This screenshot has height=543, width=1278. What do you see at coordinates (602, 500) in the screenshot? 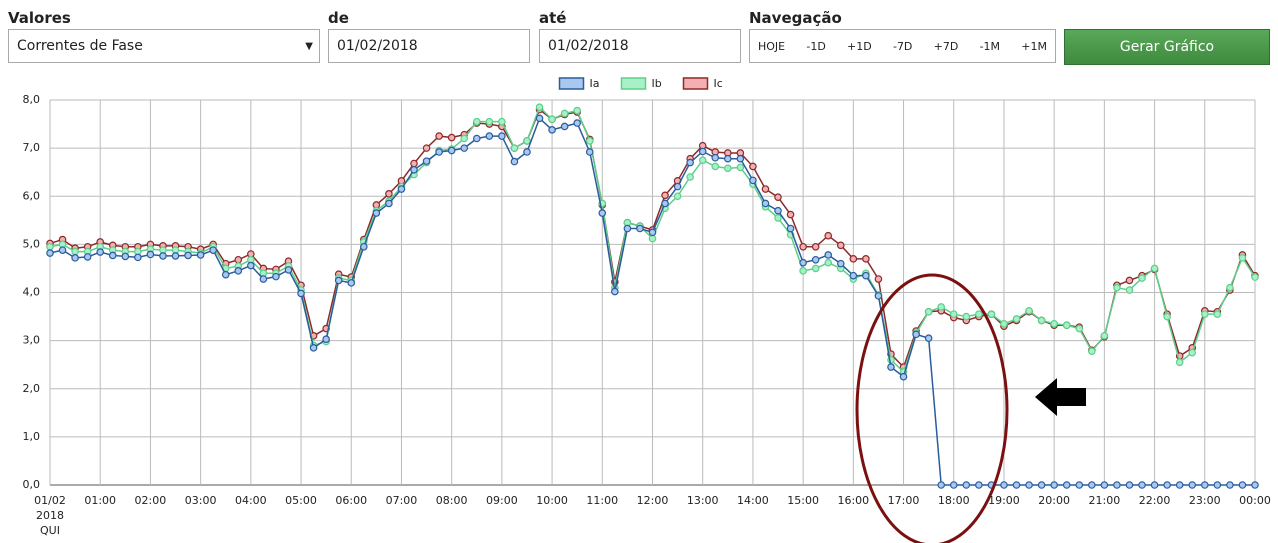
I see `x-tick-label: 11:00` at bounding box center [602, 500].